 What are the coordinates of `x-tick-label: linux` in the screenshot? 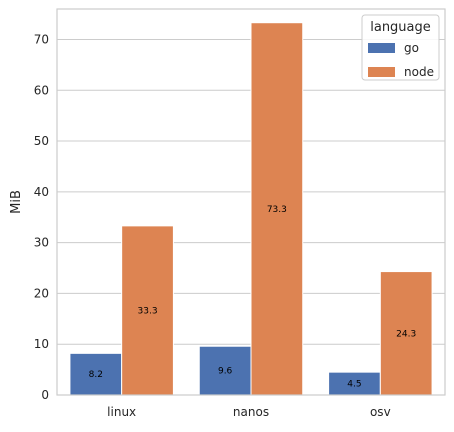 It's located at (121, 412).